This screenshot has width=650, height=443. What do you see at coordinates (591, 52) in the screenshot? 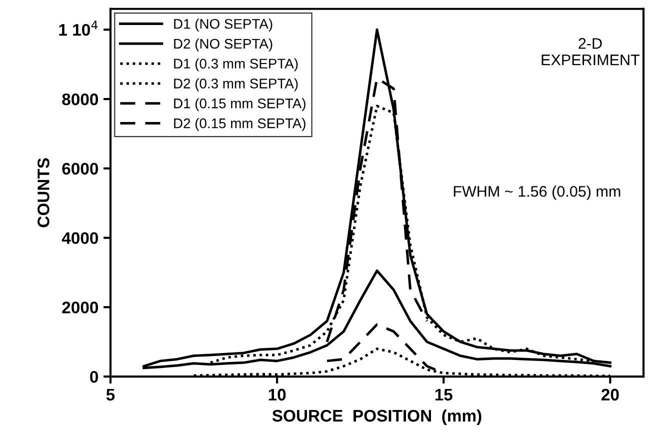
I see `annotation: 2-D EXPERIMENT` at bounding box center [591, 52].